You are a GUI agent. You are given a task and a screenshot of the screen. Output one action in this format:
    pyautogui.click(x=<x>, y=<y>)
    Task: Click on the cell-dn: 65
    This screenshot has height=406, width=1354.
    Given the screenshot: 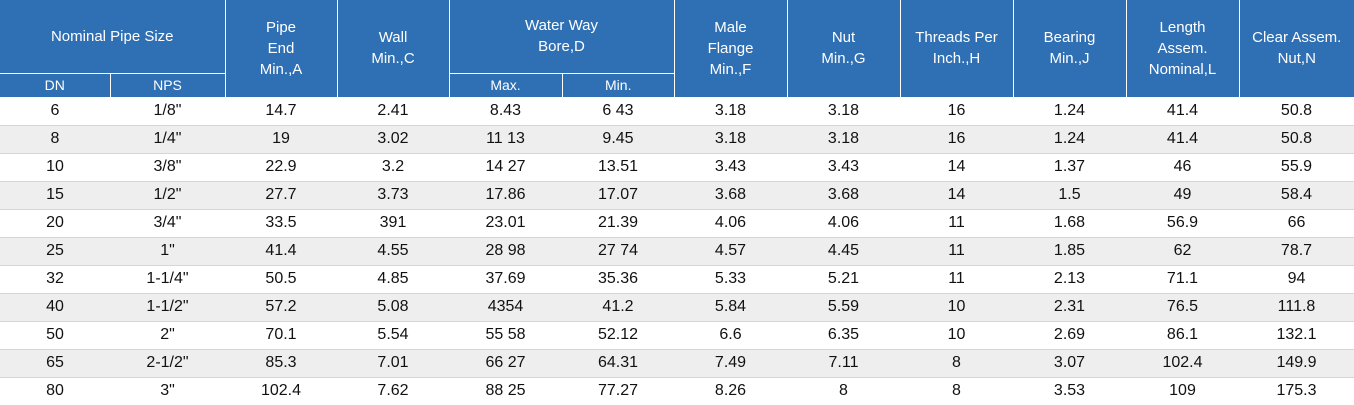 What is the action you would take?
    pyautogui.click(x=55, y=363)
    